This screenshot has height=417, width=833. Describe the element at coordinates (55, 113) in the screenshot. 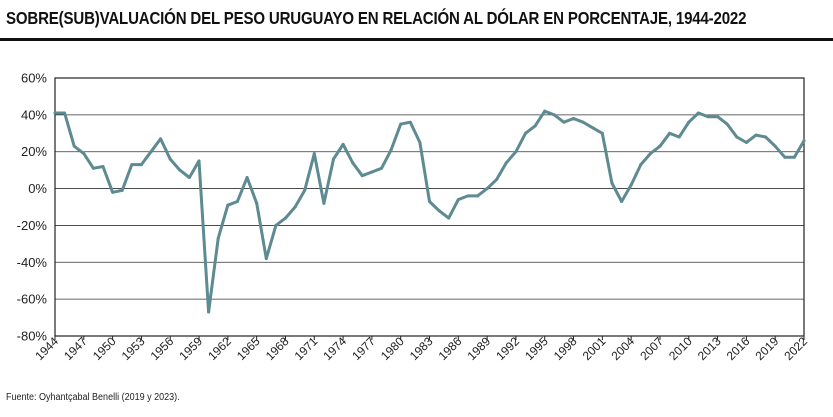

I see `data-point-1944` at that location.